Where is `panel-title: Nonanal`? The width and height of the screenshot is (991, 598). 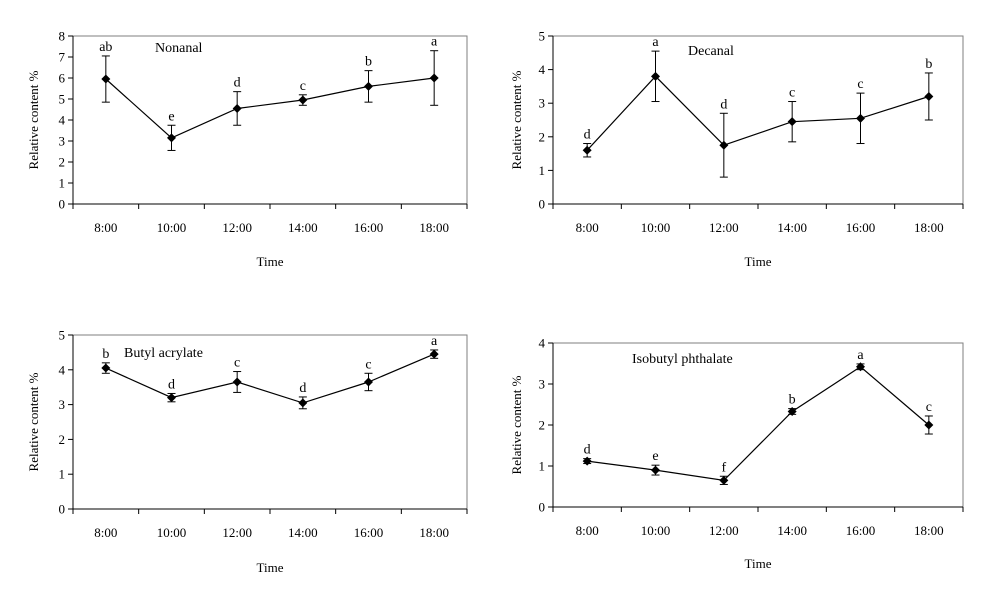 panel-title: Nonanal is located at coordinates (179, 48).